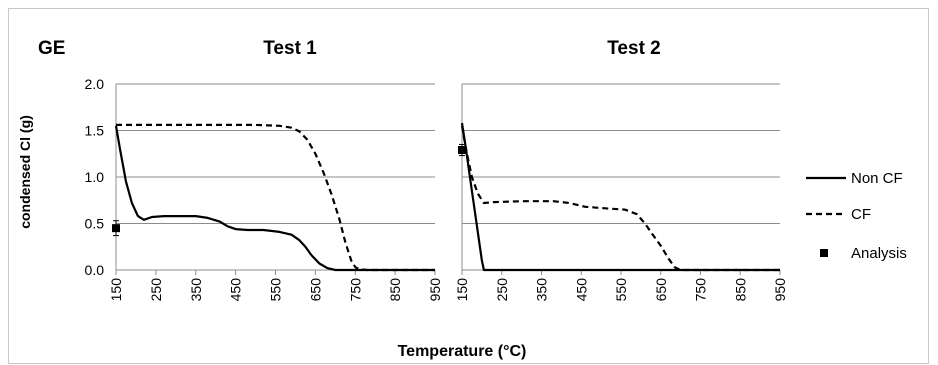 This screenshot has height=365, width=938. Describe the element at coordinates (51, 48) in the screenshot. I see `chart-label: GE` at that location.